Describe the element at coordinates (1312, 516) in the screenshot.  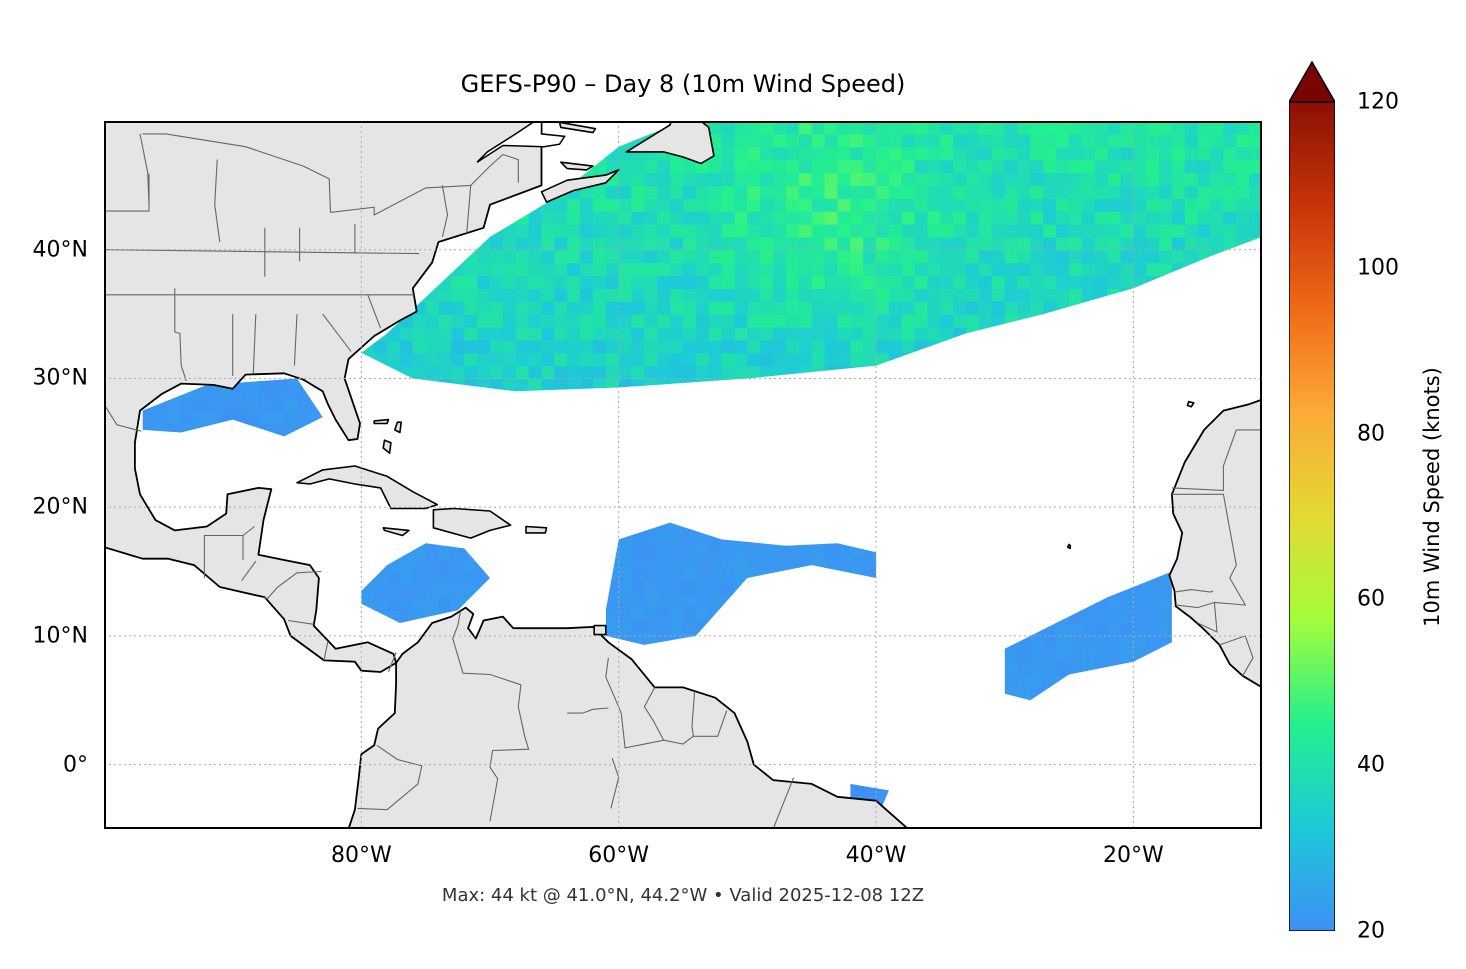
I see `colorbar-gradient` at that location.